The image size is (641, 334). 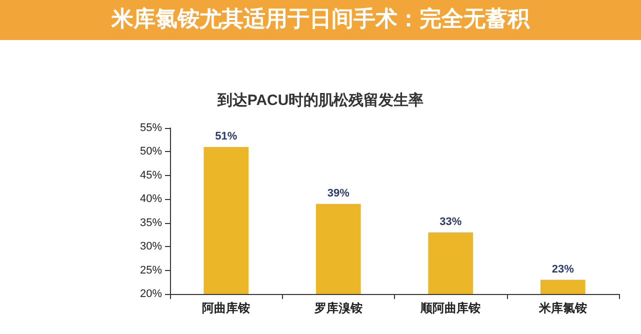 What do you see at coordinates (151, 152) in the screenshot?
I see `y-tick-label: 50%` at bounding box center [151, 152].